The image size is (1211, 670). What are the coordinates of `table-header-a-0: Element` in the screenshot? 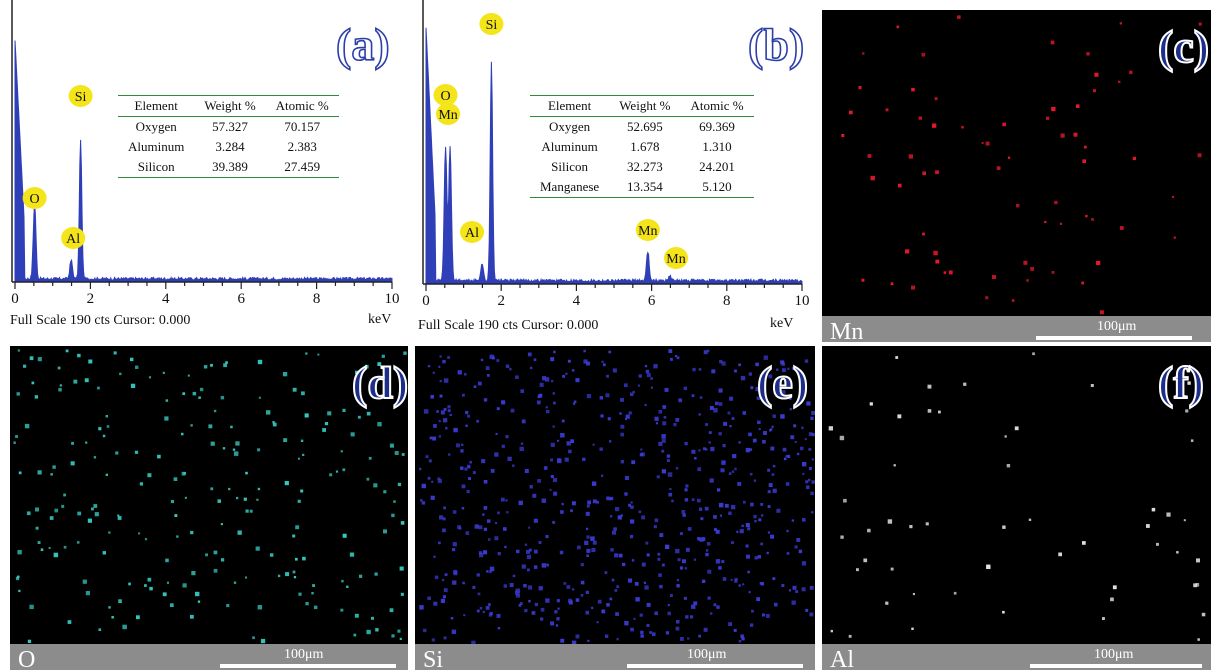 It's located at (156, 106).